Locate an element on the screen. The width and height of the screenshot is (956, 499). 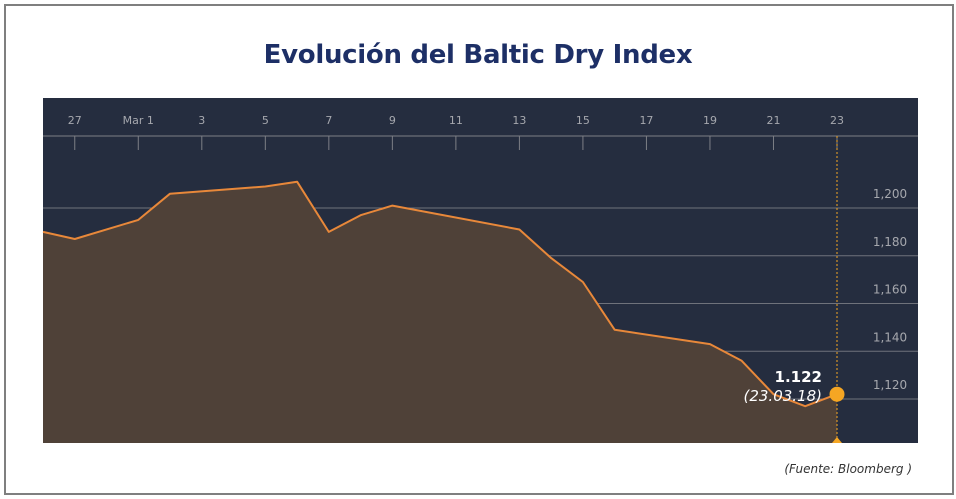
last-value-dot is located at coordinates (837, 394).